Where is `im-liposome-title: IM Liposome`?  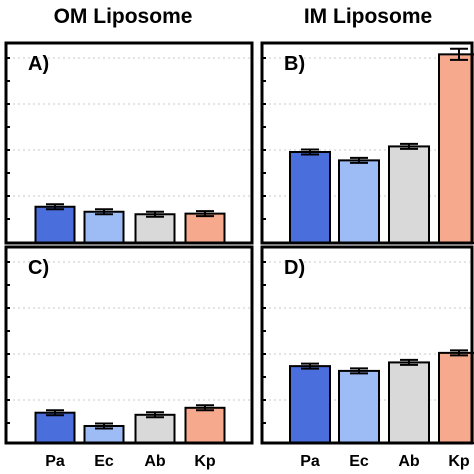 im-liposome-title: IM Liposome is located at coordinates (368, 16).